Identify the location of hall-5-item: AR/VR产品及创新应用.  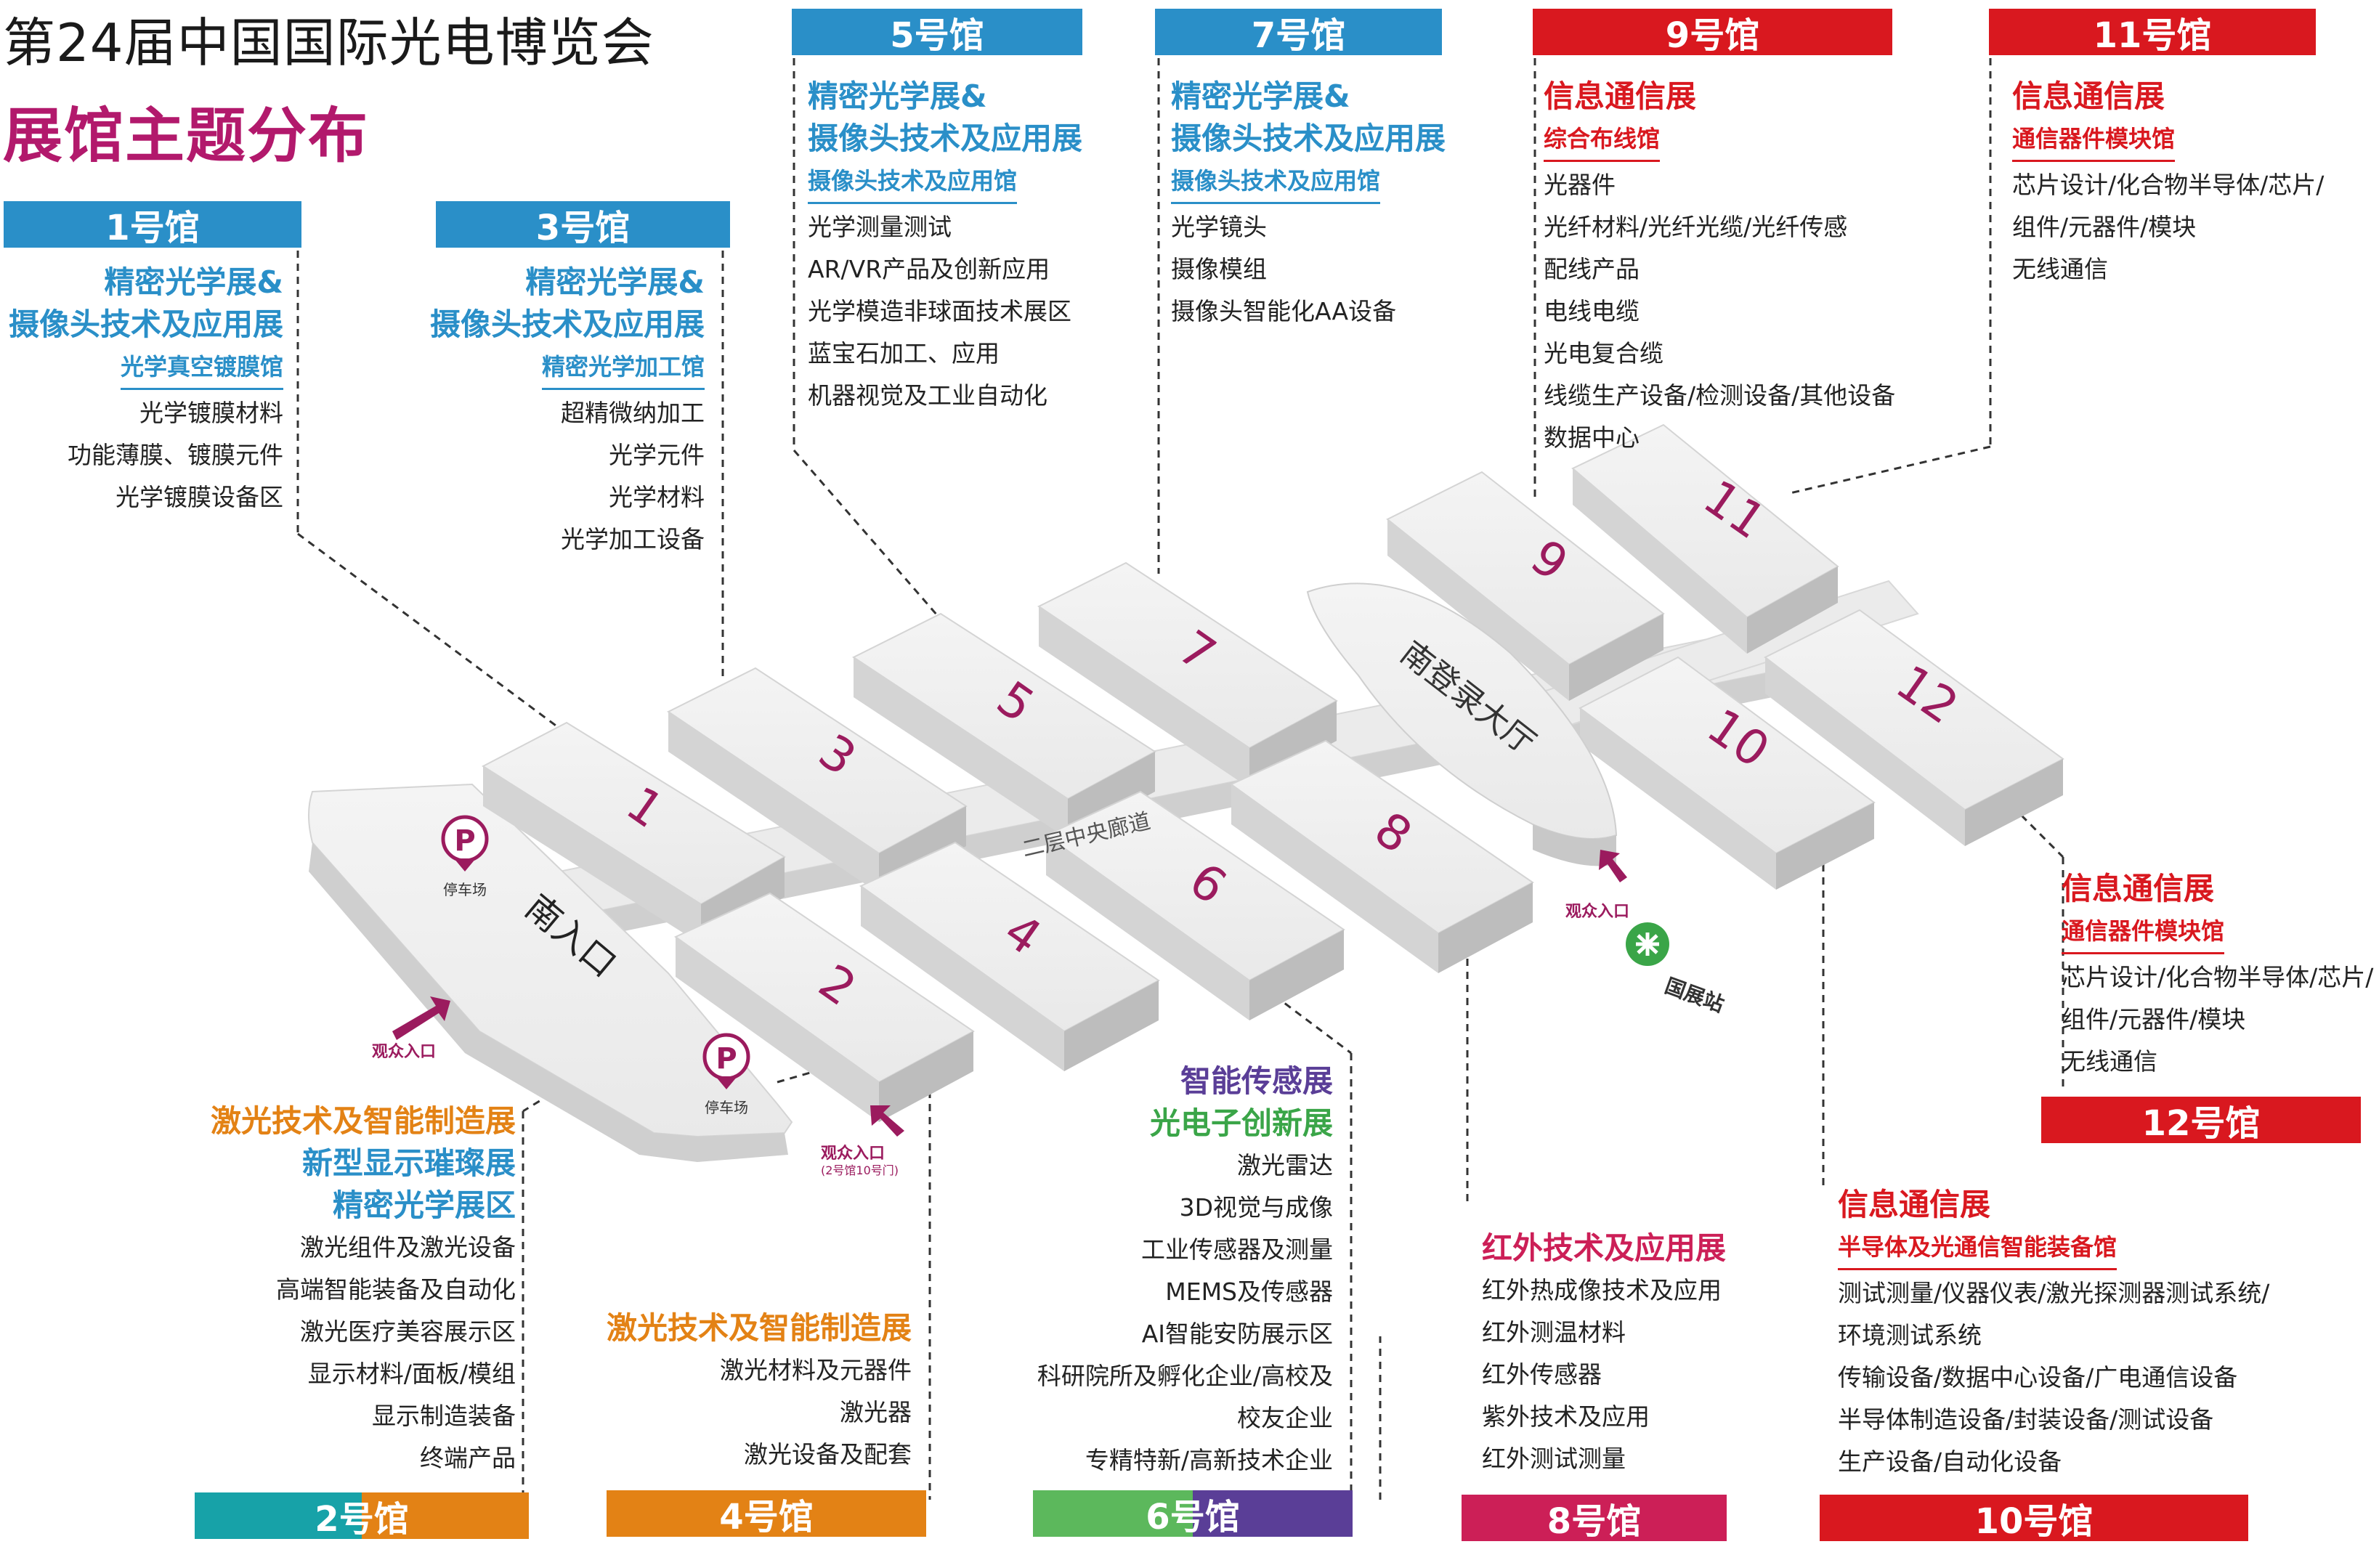
(929, 269).